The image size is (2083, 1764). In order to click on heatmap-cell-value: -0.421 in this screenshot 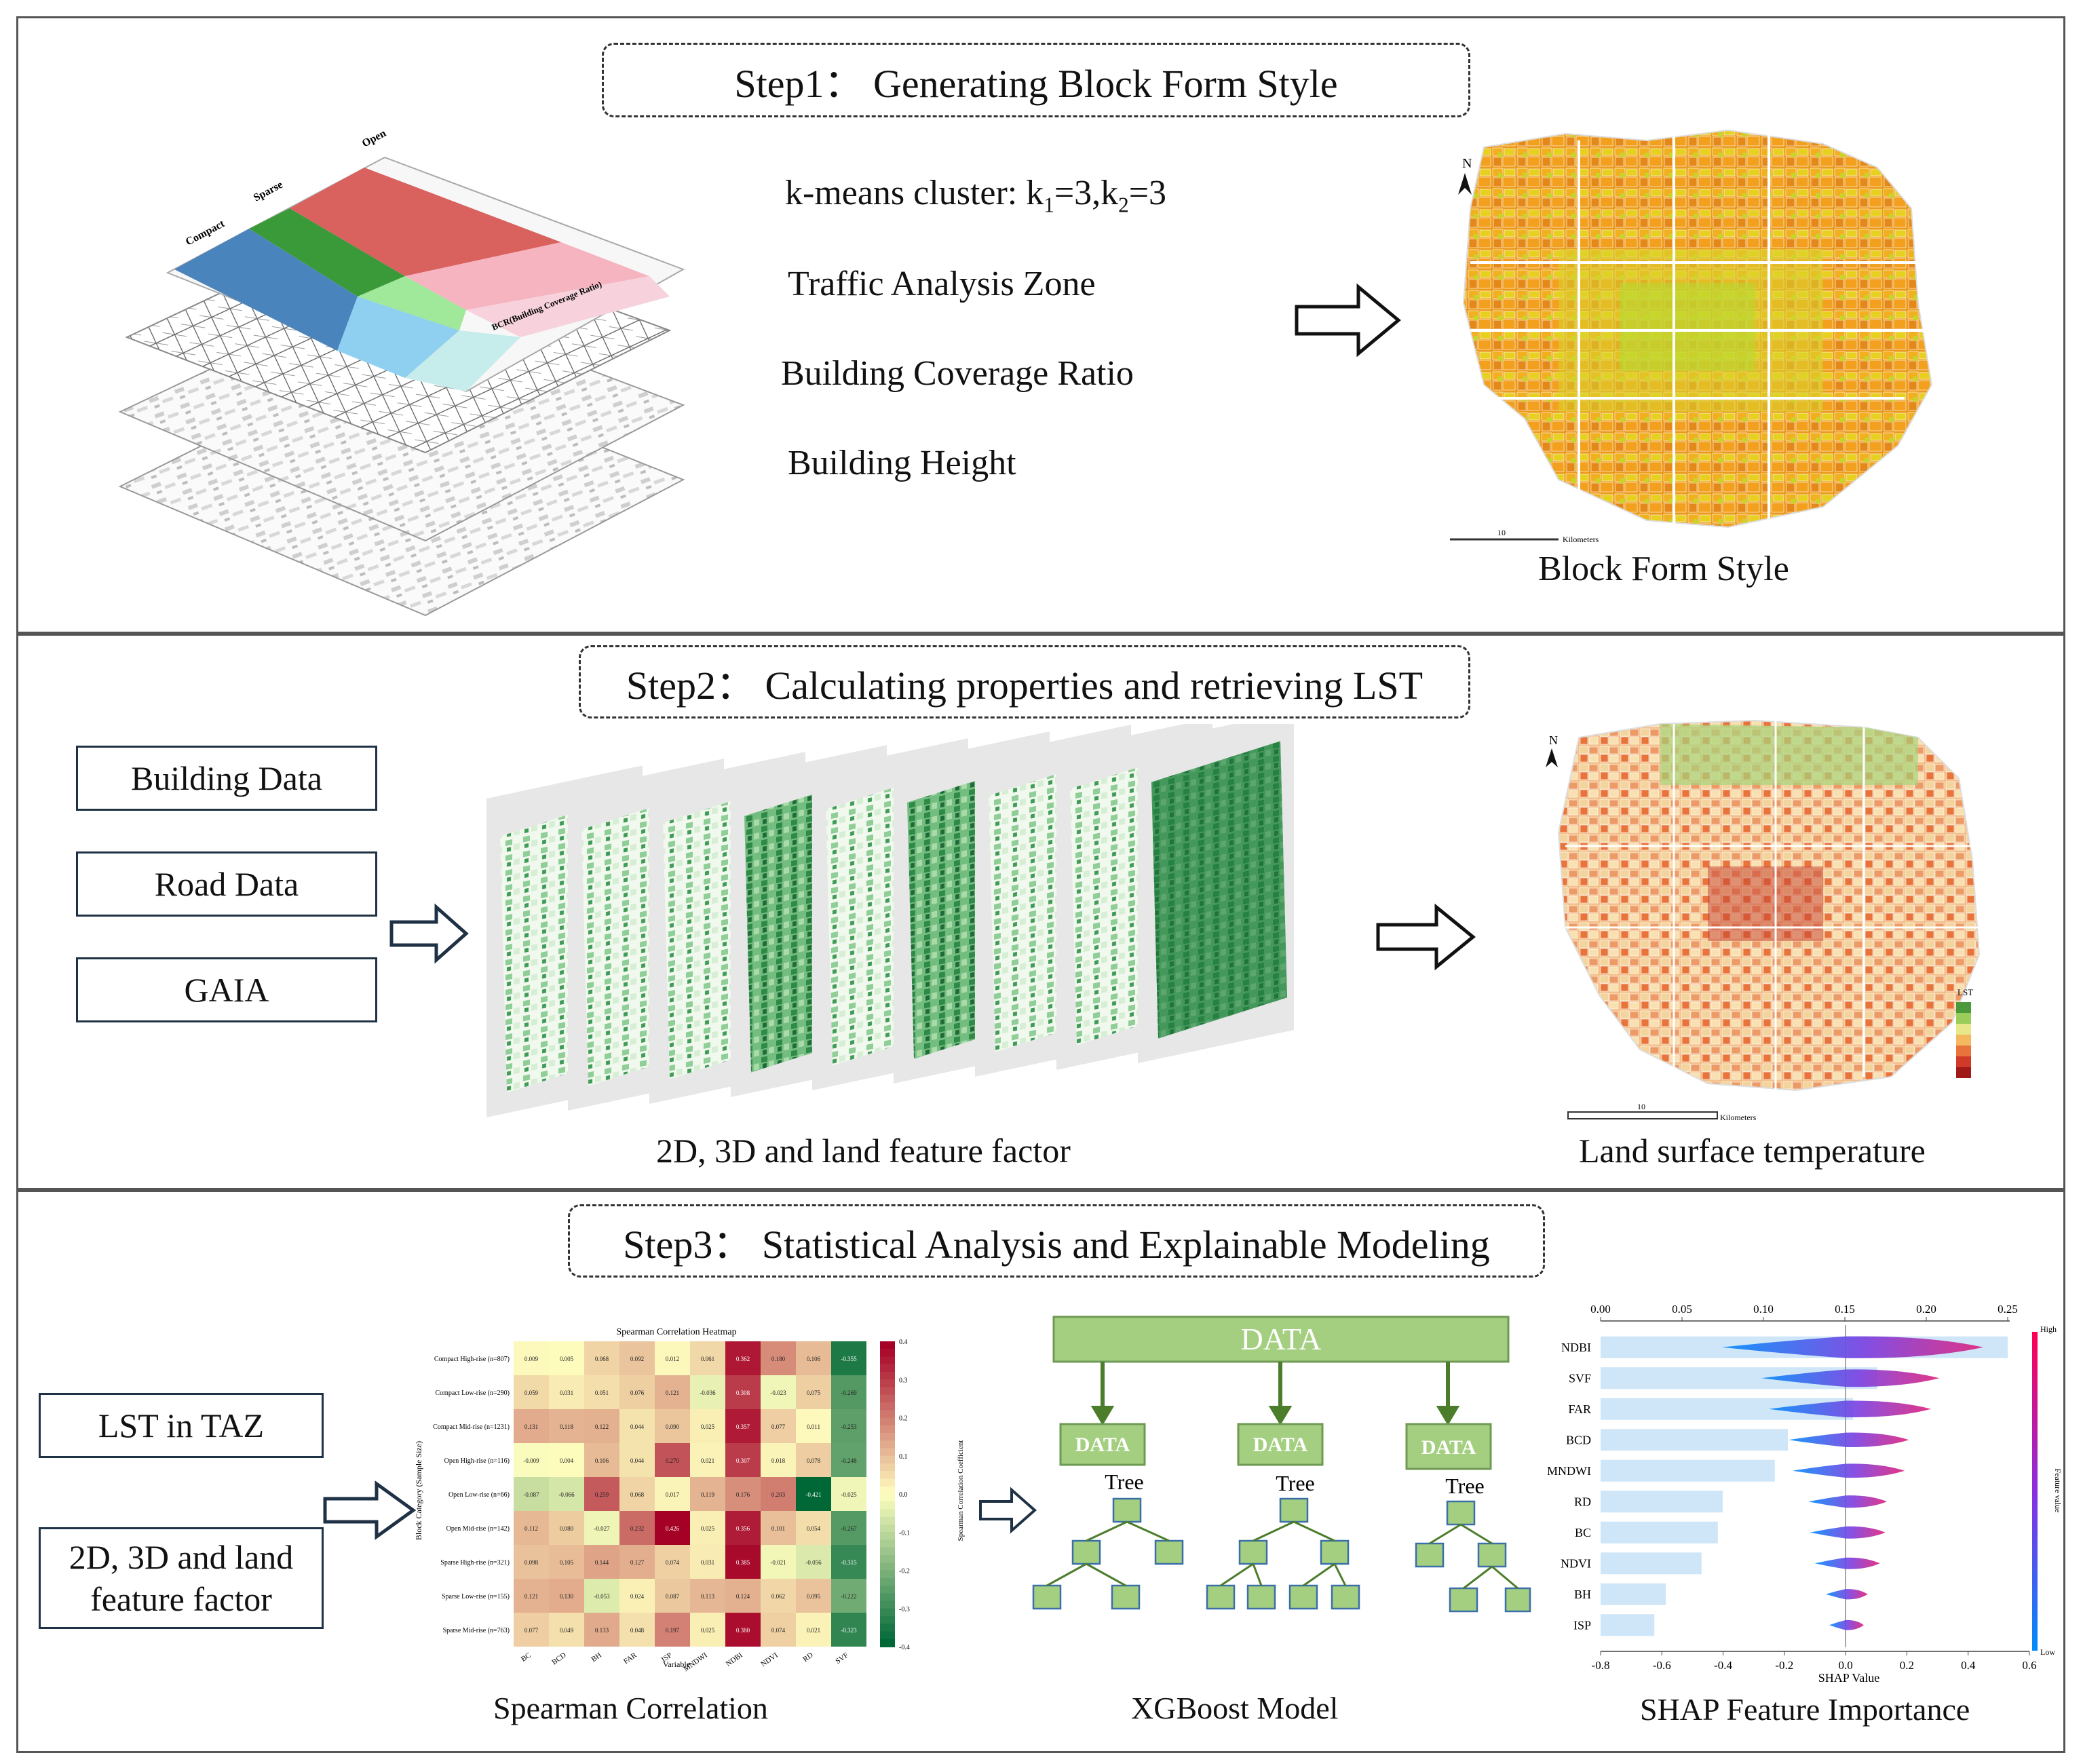, I will do `click(813, 1494)`.